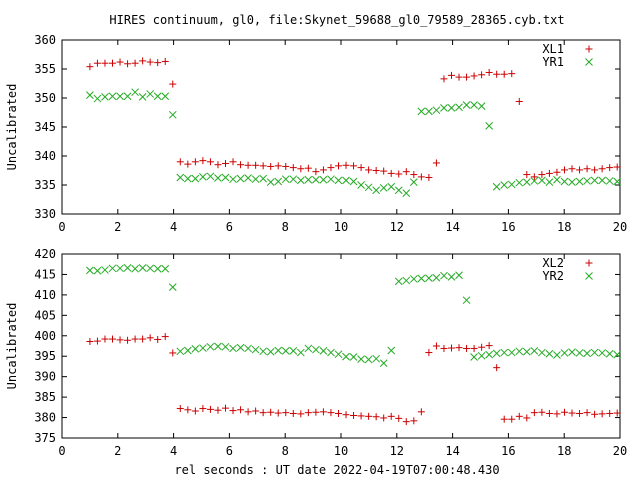 The image size is (640, 485). What do you see at coordinates (45, 254) in the screenshot?
I see `y-tick-label: 420` at bounding box center [45, 254].